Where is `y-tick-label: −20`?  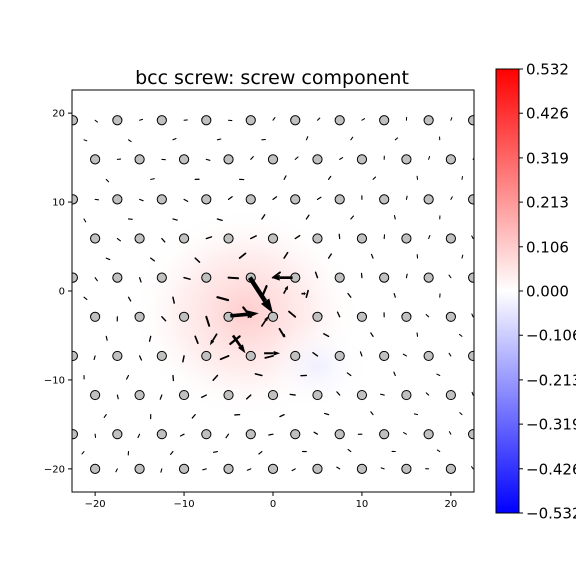
y-tick-label: −20 is located at coordinates (54, 469).